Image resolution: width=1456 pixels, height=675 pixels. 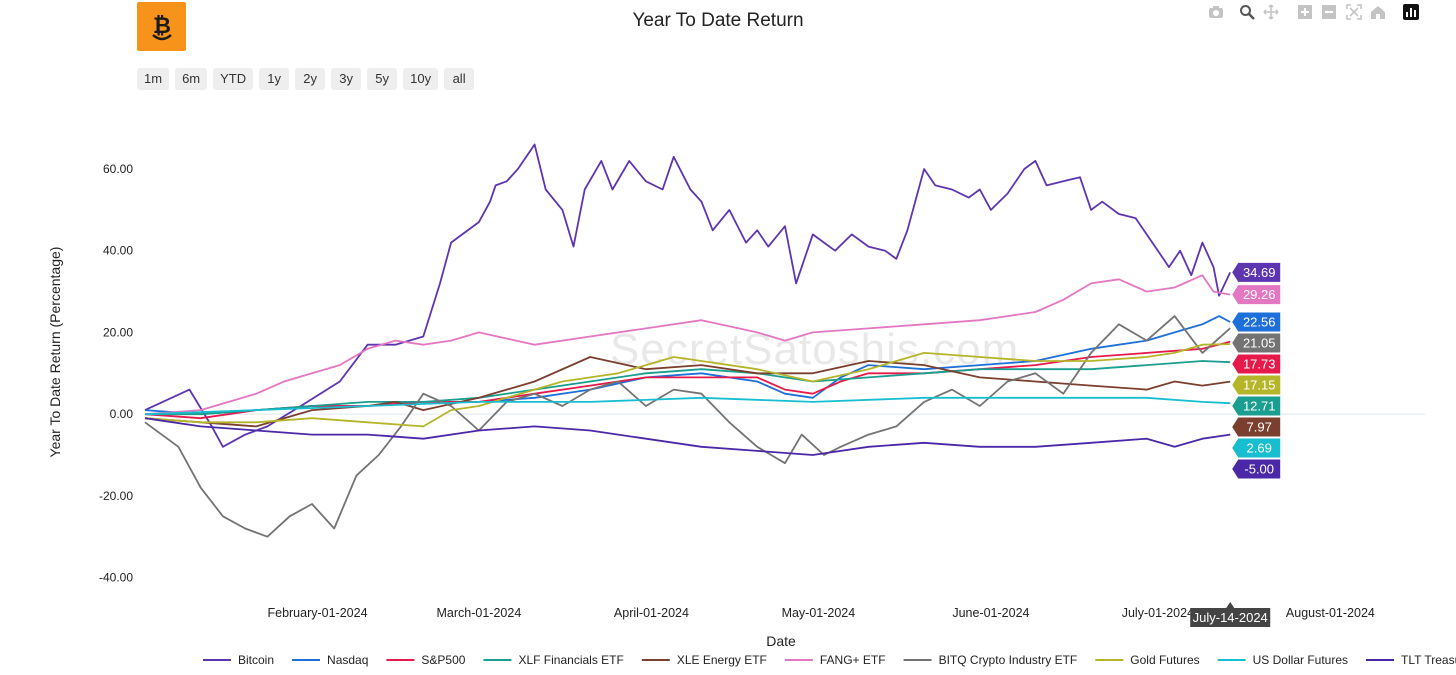 I want to click on end-value-label: 29.26, so click(x=1256, y=295).